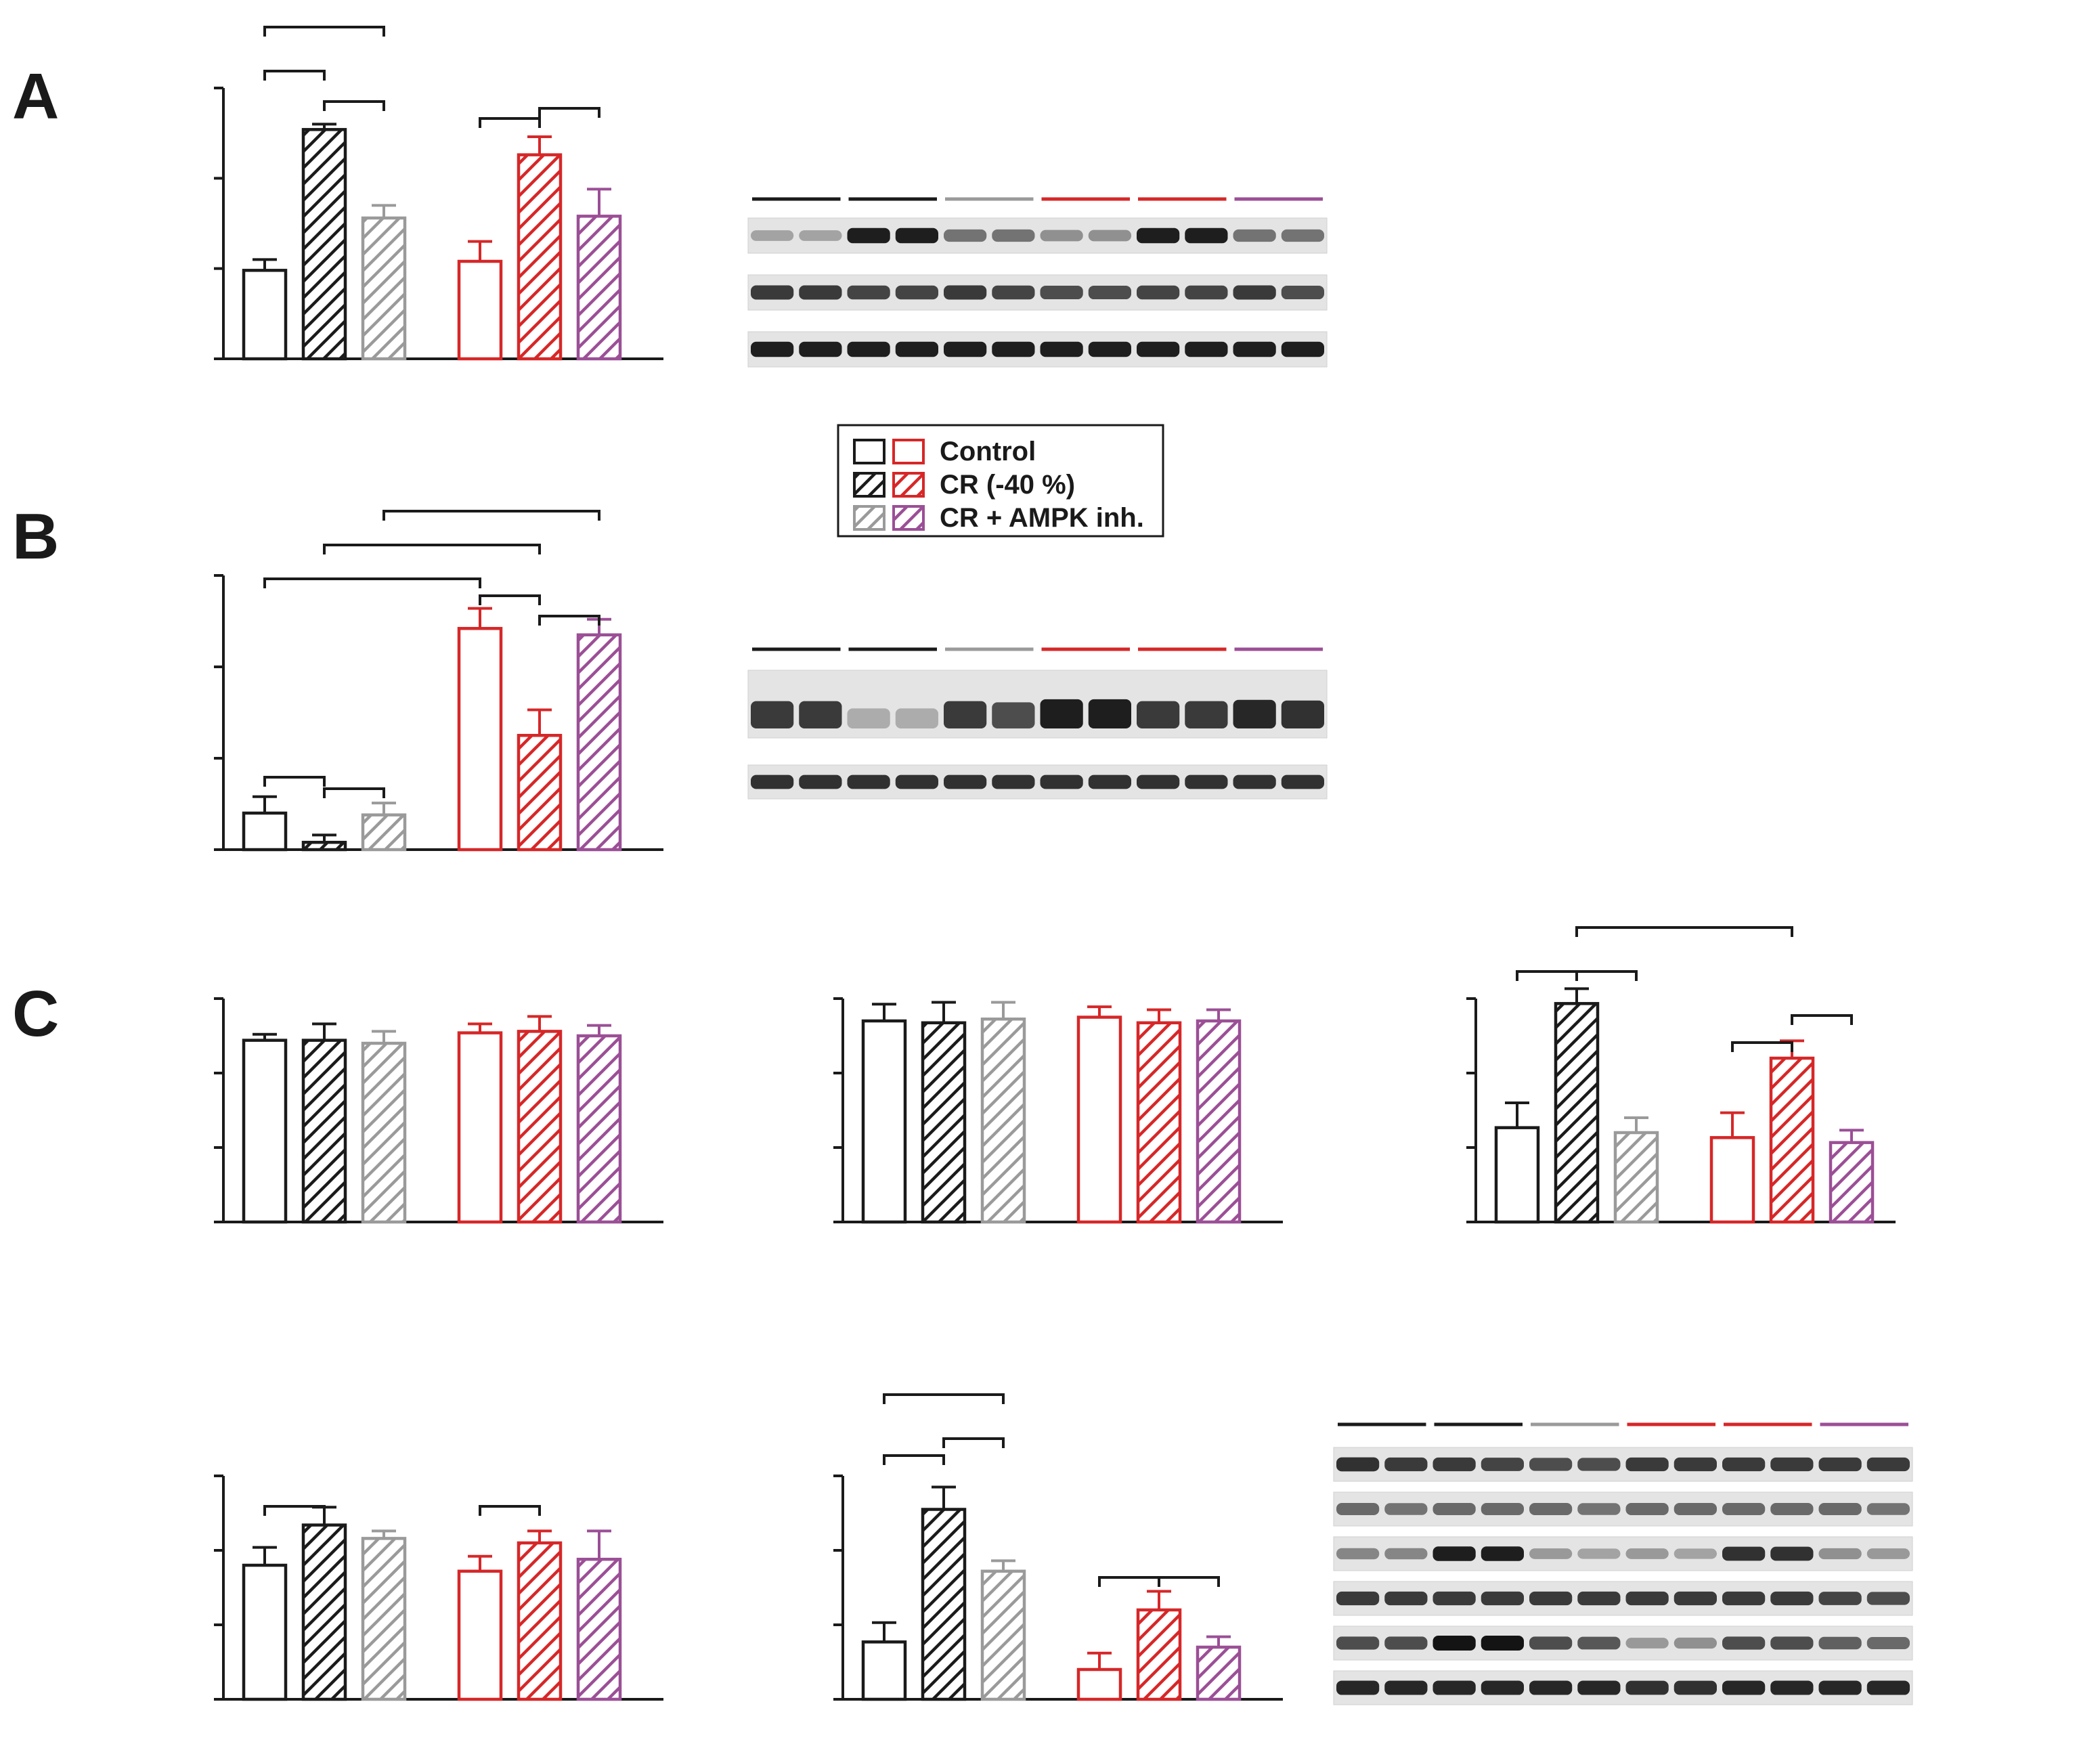 This screenshot has width=2100, height=1746. I want to click on blot-b, so click(1037, 723).